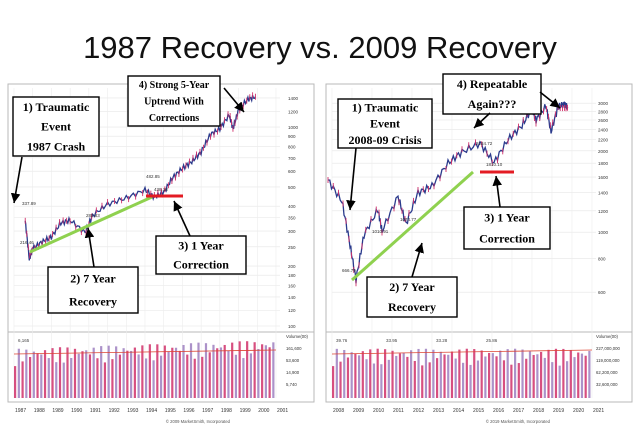  Describe the element at coordinates (207, 411) in the screenshot. I see `x-tick-label: 1997` at that location.